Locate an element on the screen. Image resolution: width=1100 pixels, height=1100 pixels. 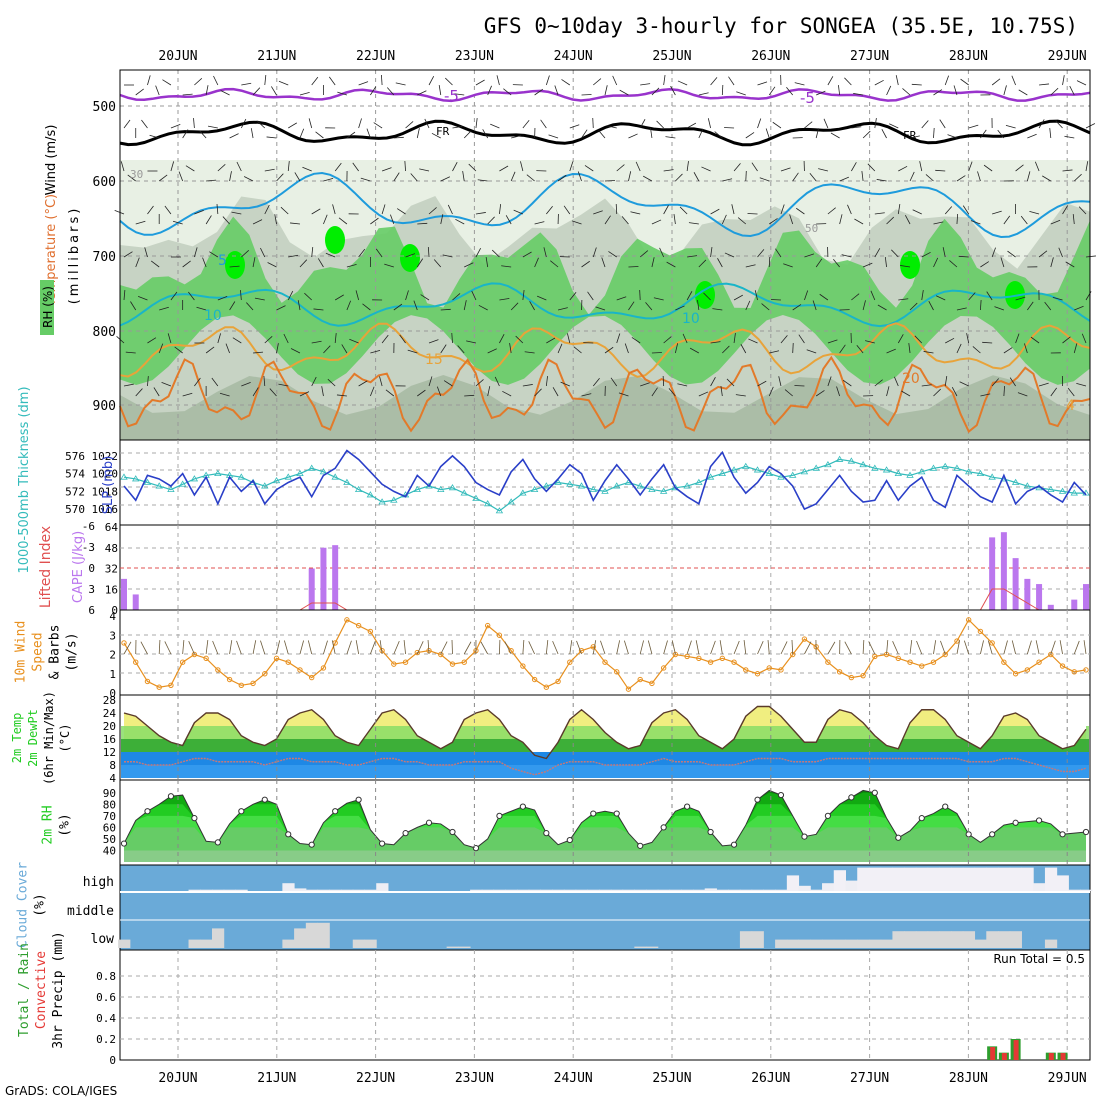
rh-band-bright is located at coordinates (410, 258).